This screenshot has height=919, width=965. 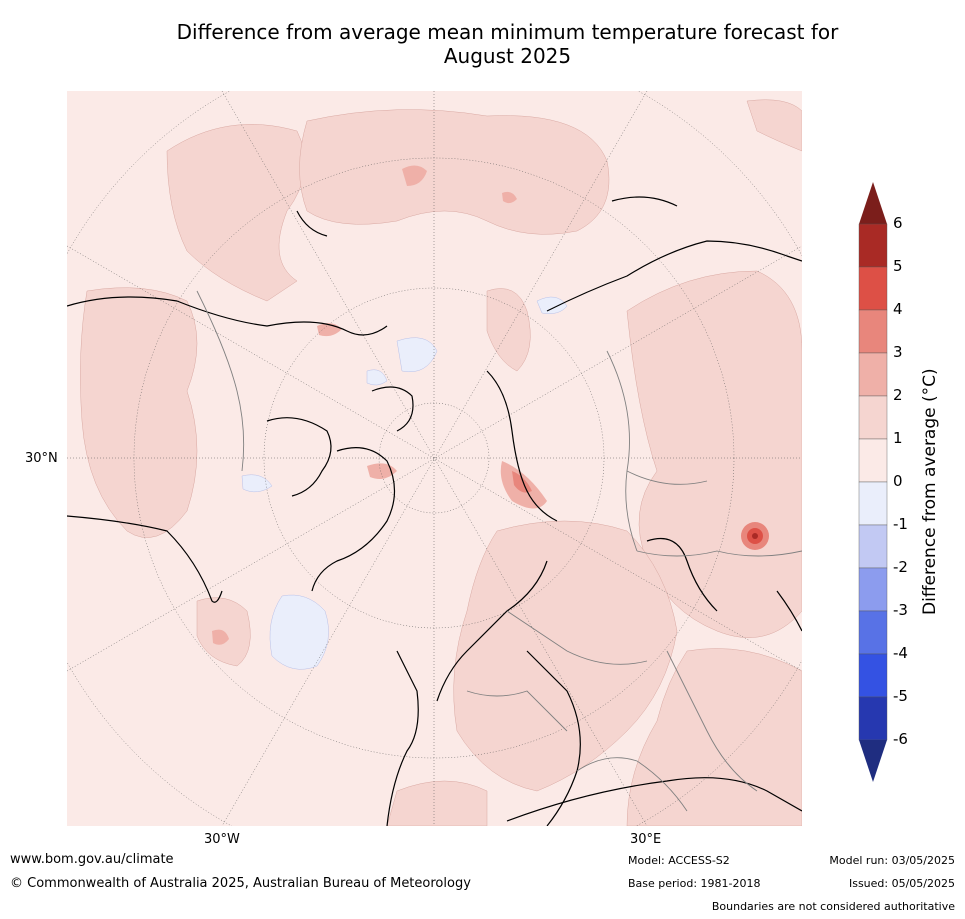 What do you see at coordinates (41, 458) in the screenshot?
I see `latitude-label-30n: 30°N` at bounding box center [41, 458].